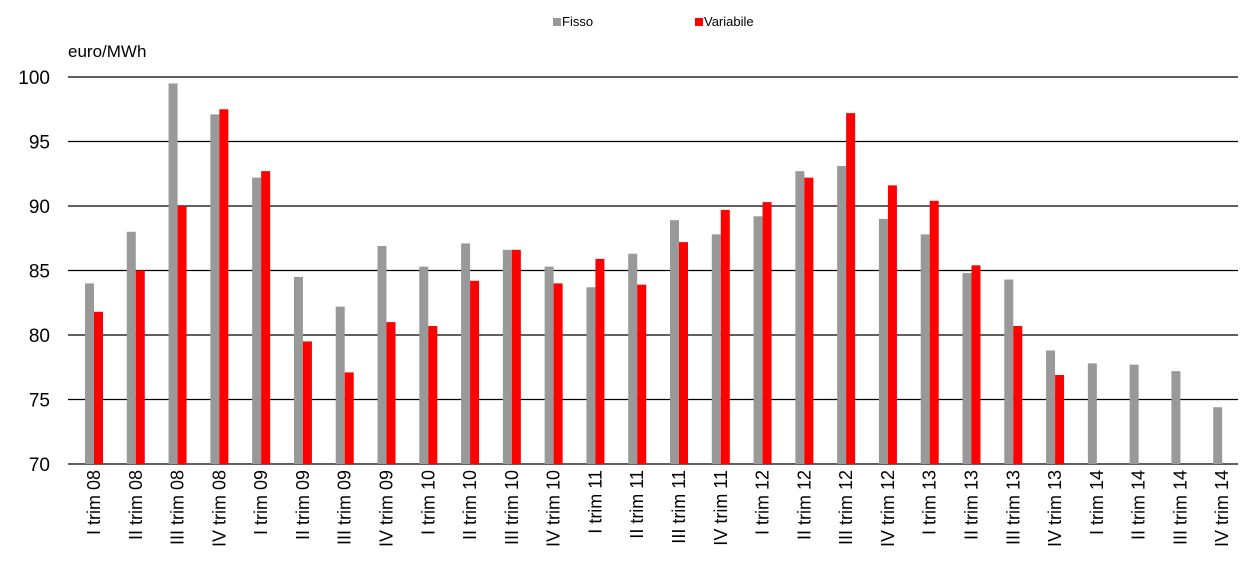 The height and width of the screenshot is (569, 1243). What do you see at coordinates (39, 401) in the screenshot?
I see `y-tick-label: 75` at bounding box center [39, 401].